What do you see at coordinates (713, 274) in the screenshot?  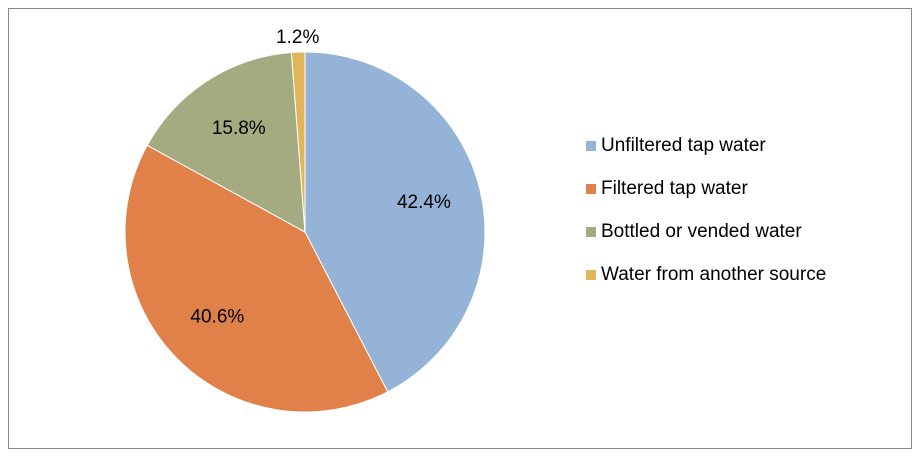 I see `legend-label: Water from another source` at bounding box center [713, 274].